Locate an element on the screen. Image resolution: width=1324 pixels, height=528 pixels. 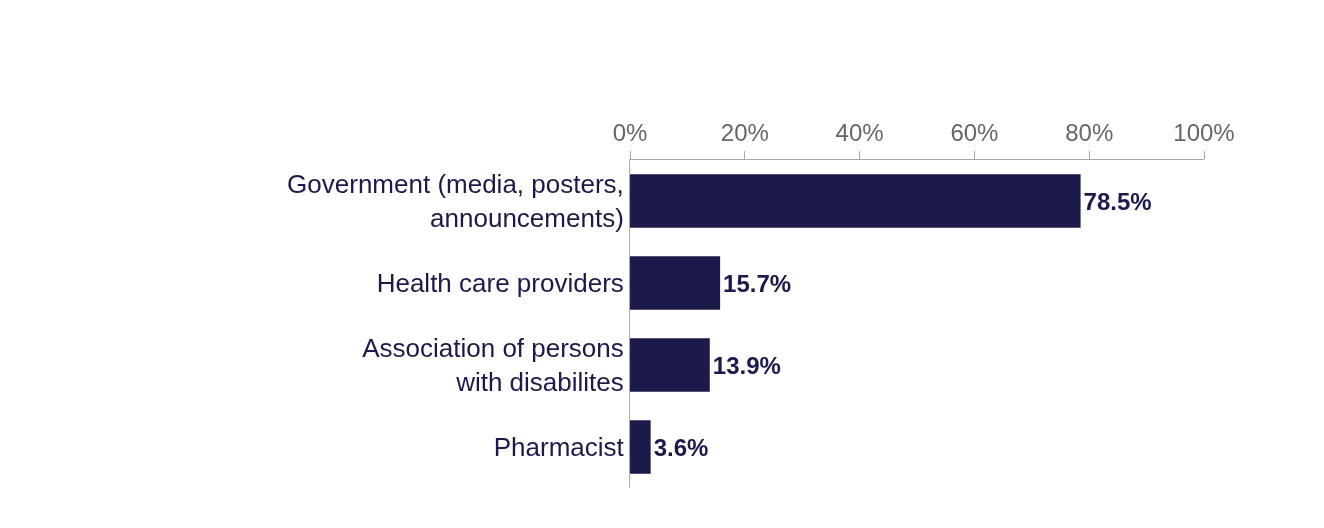
y-tick-label: Association of persons with disabilites is located at coordinates (493, 365).